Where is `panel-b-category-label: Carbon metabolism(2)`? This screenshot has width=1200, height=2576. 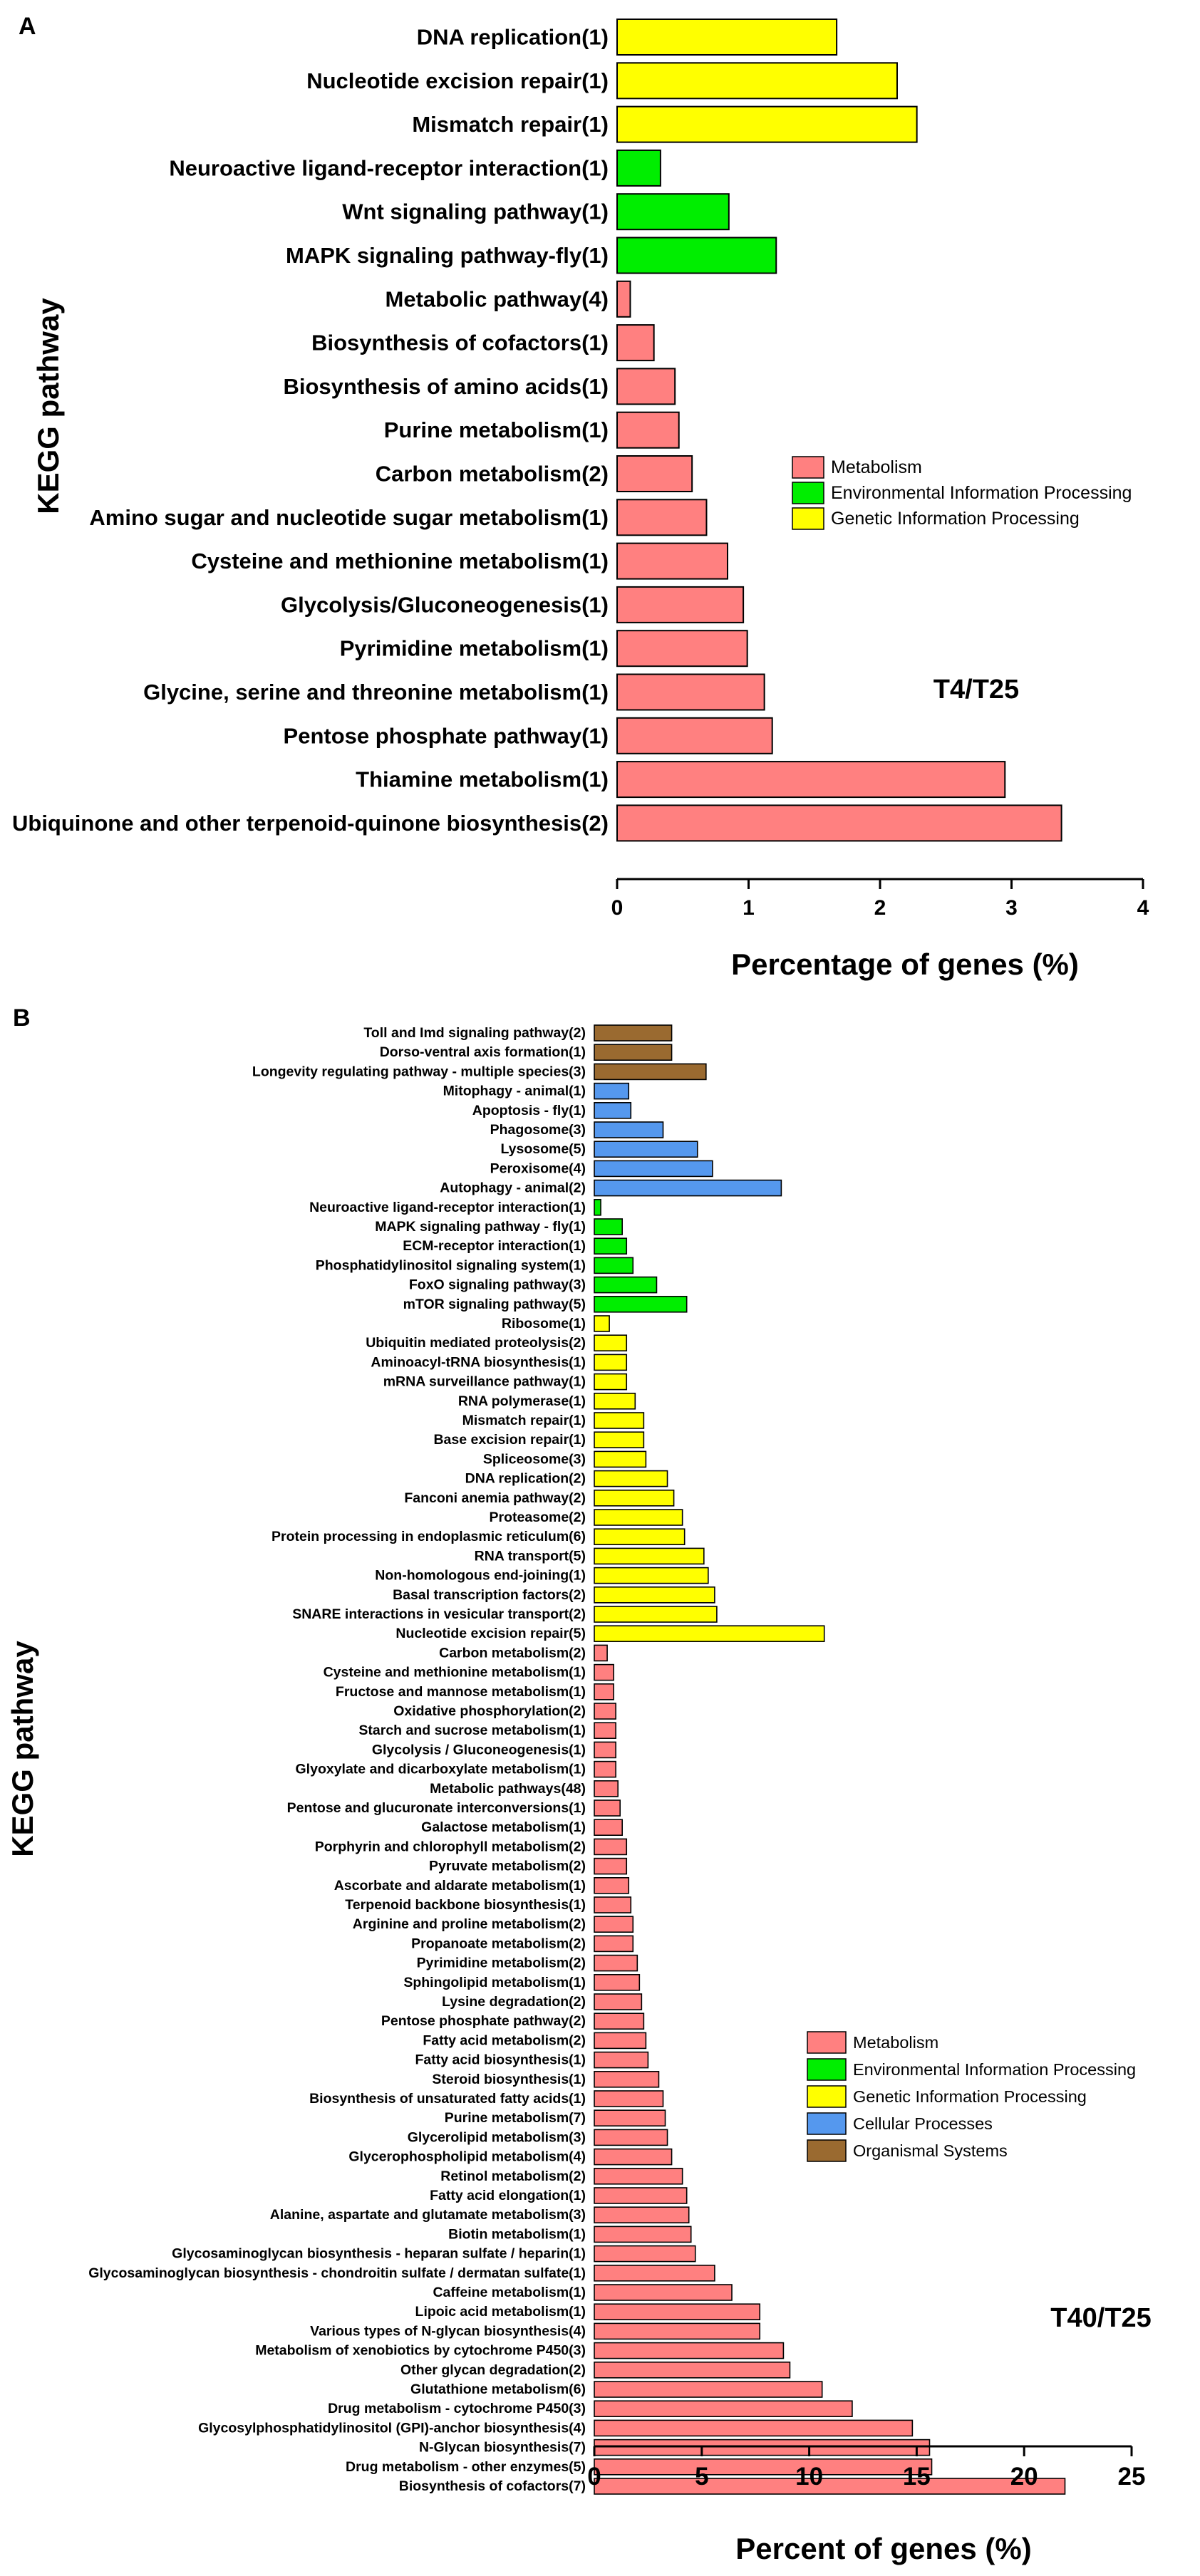
panel-b-category-label: Carbon metabolism(2) is located at coordinates (513, 1653).